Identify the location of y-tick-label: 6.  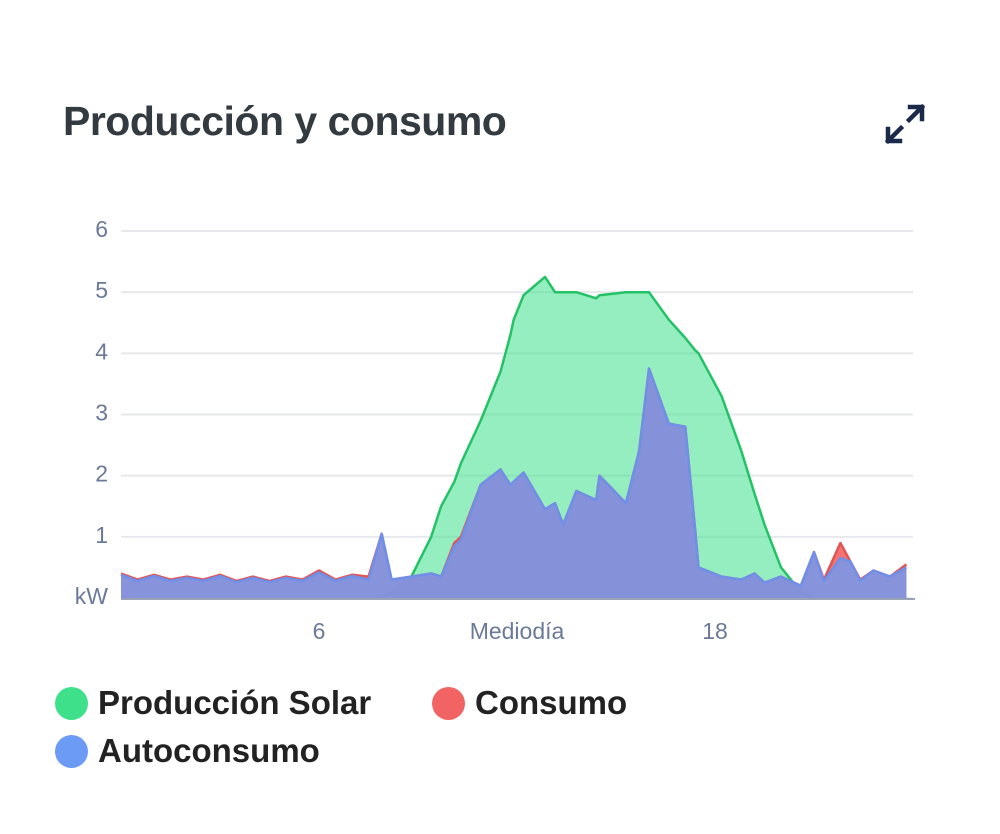
(101, 229).